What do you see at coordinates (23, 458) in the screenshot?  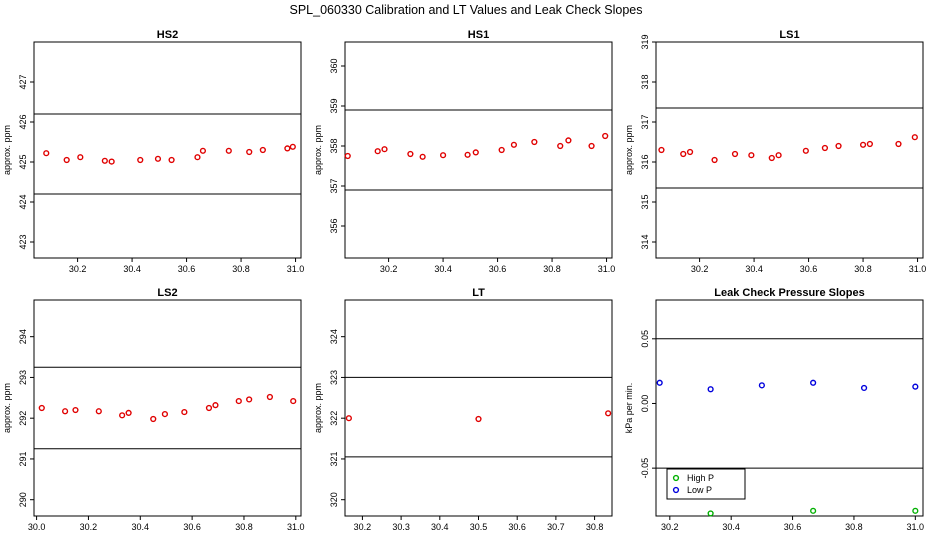 I see `y-tick-label: 291` at bounding box center [23, 458].